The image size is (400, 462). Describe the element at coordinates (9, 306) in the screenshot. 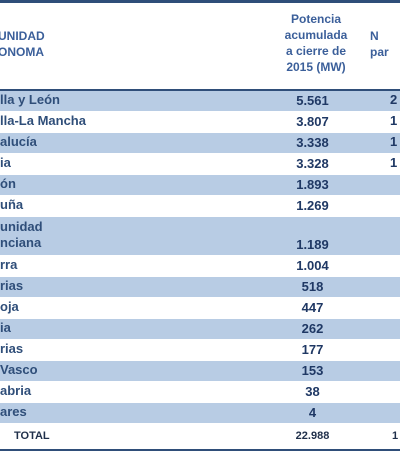

I see `row-community-name: oja` at that location.